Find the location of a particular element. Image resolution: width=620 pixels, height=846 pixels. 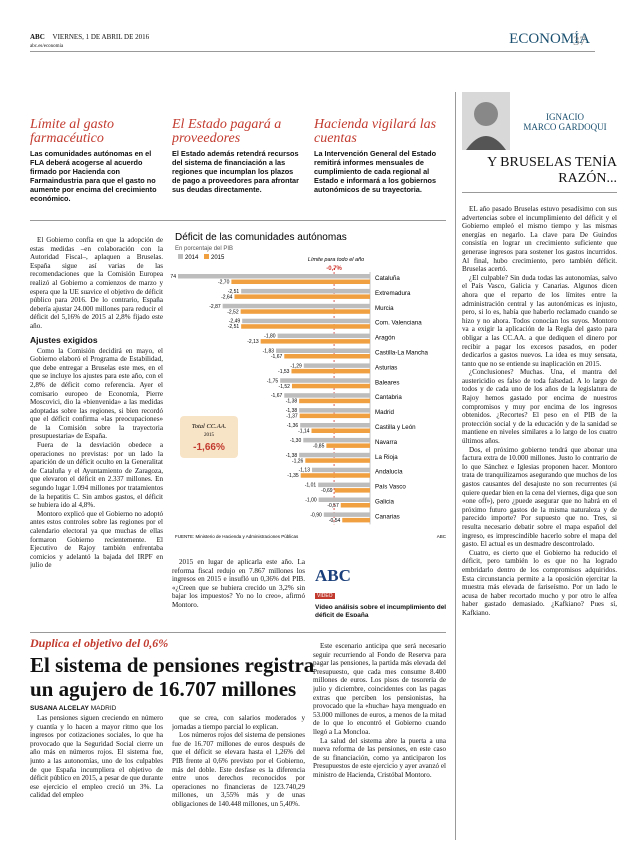

value-label: -1,26 is located at coordinates (298, 461).